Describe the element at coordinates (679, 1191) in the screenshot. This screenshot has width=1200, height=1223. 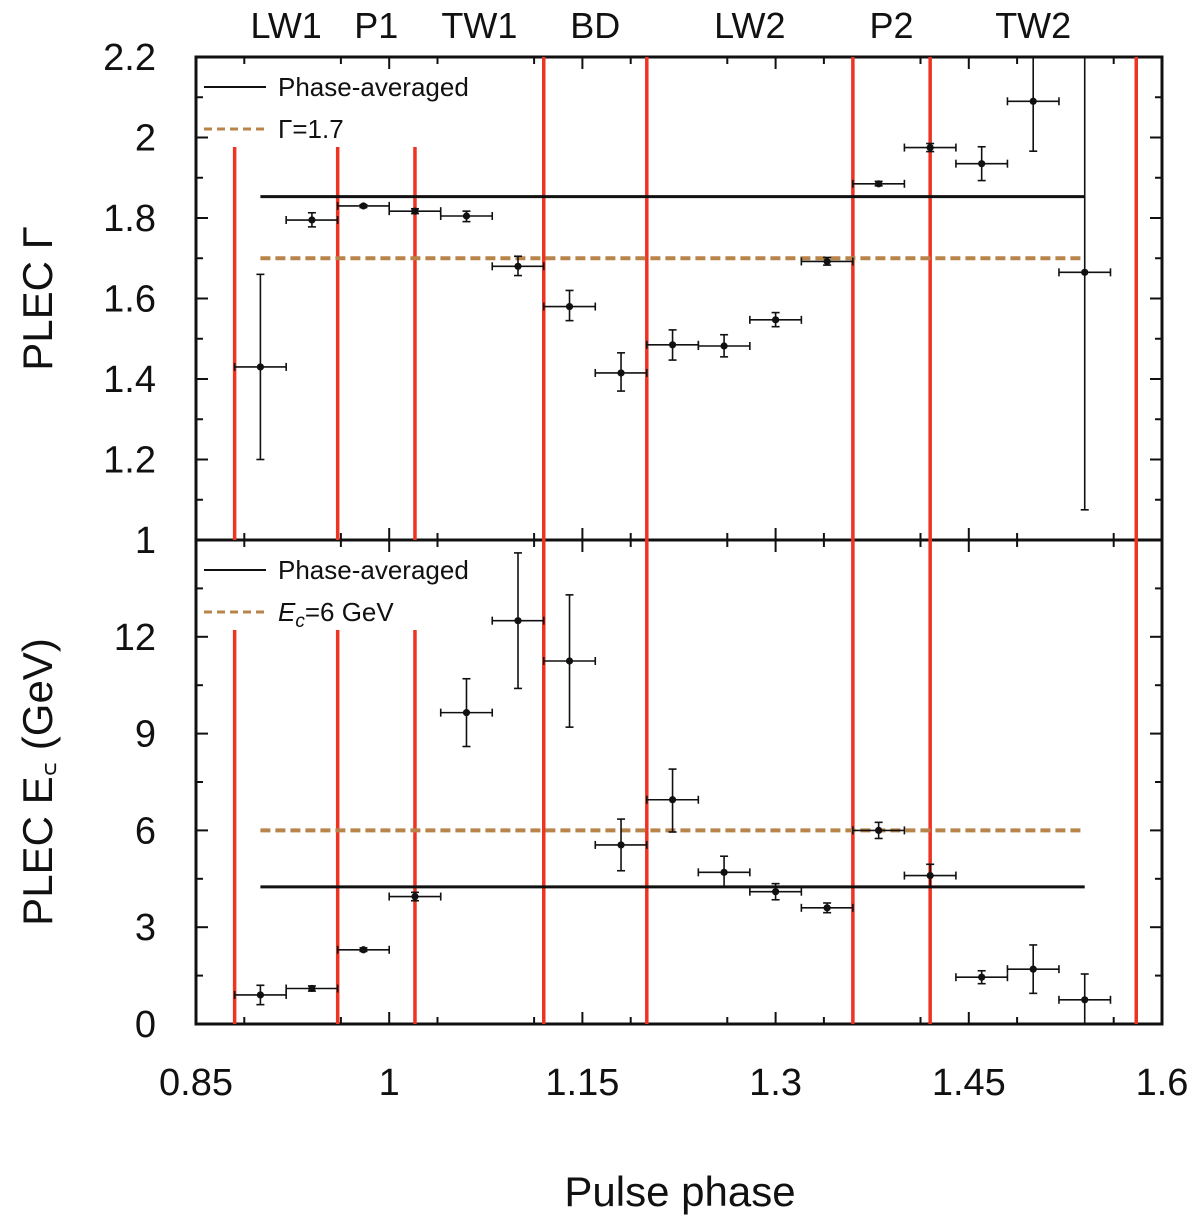
I see `x-axis-label: Pulse phase` at that location.